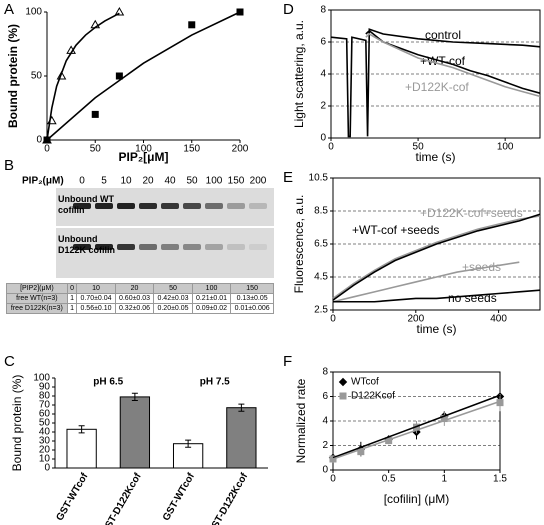 Image resolution: width=544 pixels, height=525 pixels. What do you see at coordinates (9, 165) in the screenshot?
I see `panel-letter: B` at bounding box center [9, 165].